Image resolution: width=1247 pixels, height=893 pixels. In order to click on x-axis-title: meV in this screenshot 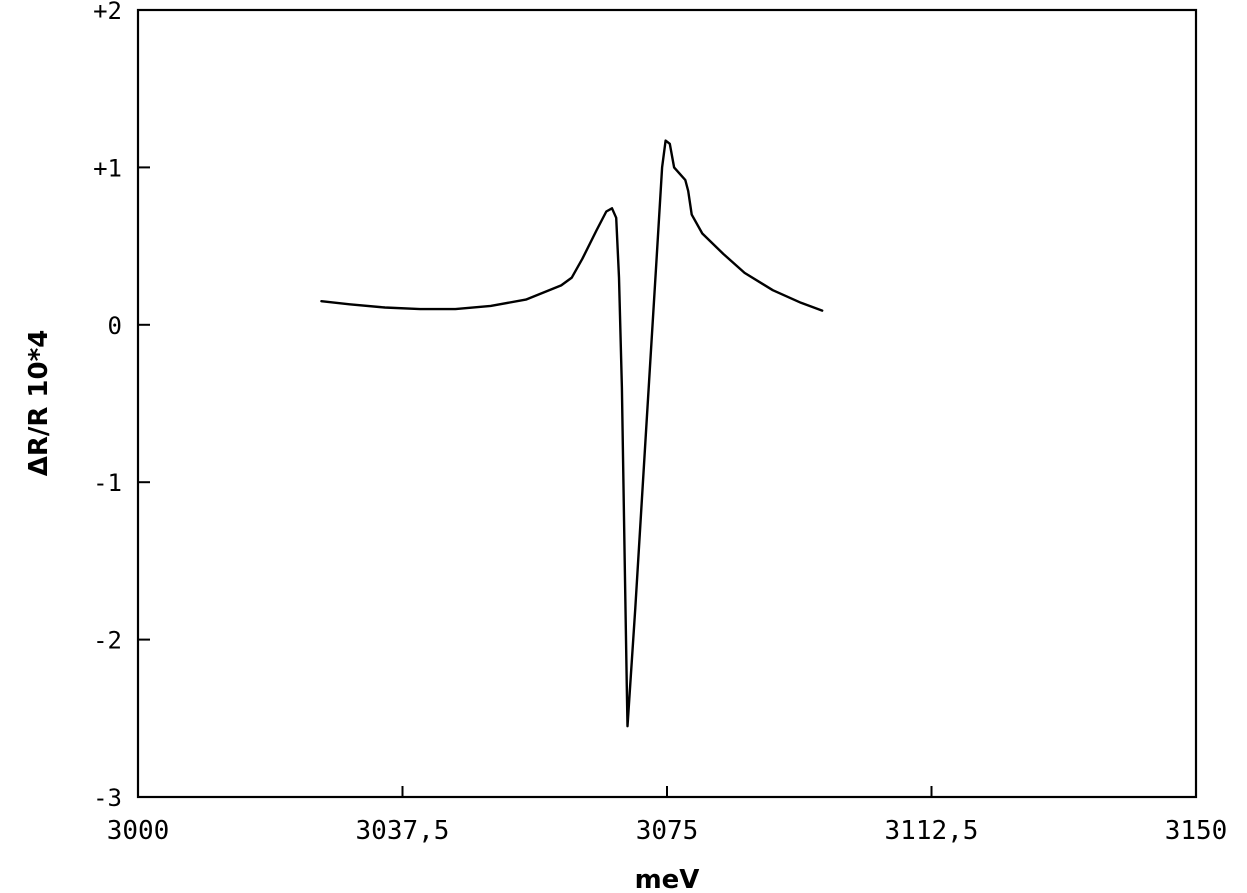, I will do `click(667, 879)`.